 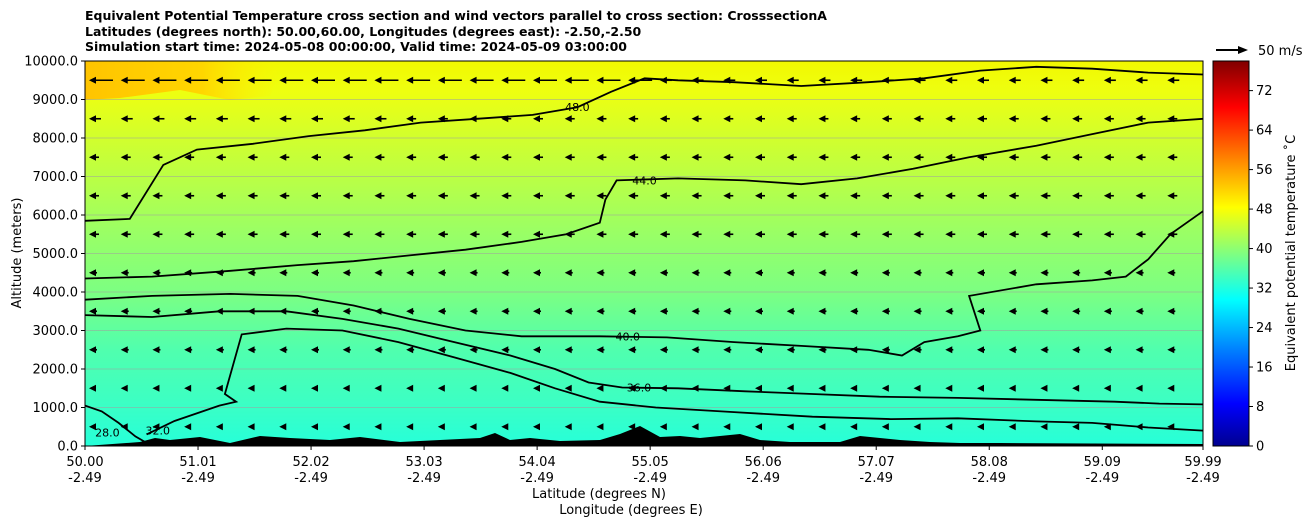 I want to click on x-axis-label-lon: Longitude (degrees E), so click(x=631, y=510).